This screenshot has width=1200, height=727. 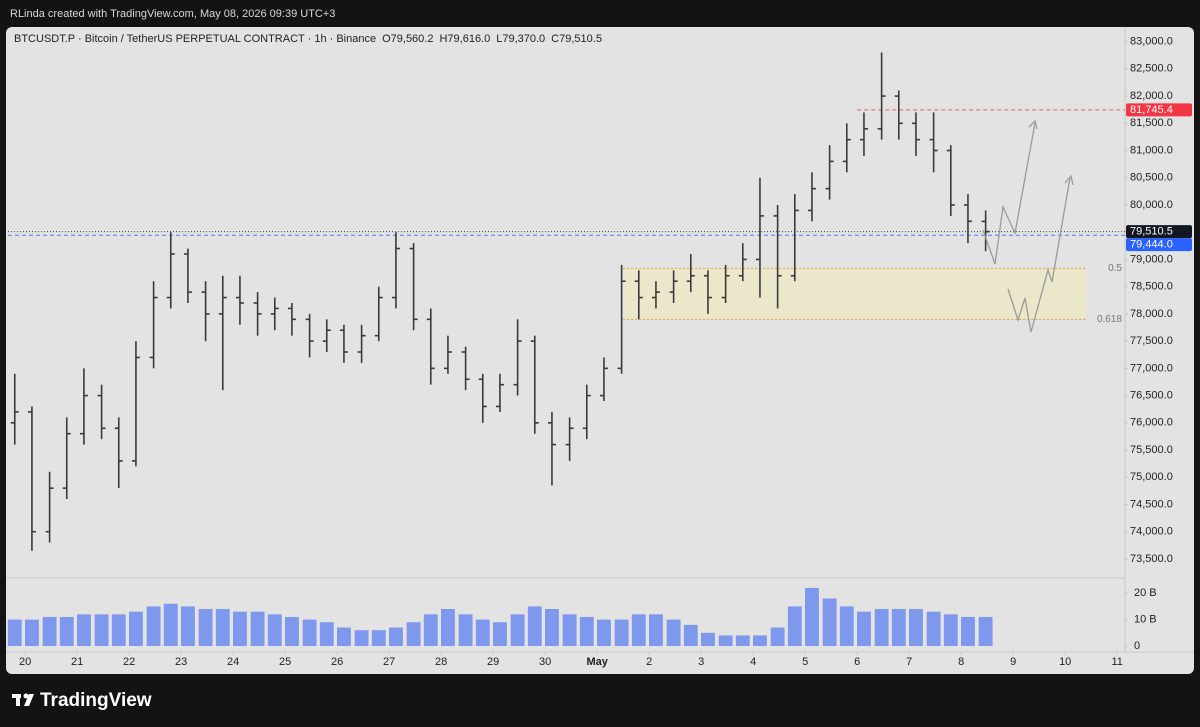 What do you see at coordinates (1065, 662) in the screenshot?
I see `x-tick-label: 10` at bounding box center [1065, 662].